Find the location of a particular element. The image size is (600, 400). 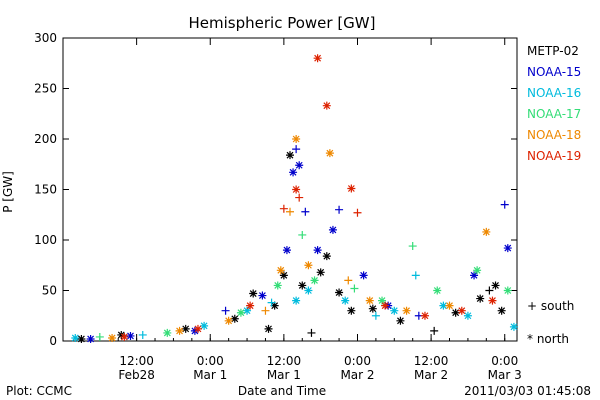

legend-item: METP-02 is located at coordinates (553, 51).